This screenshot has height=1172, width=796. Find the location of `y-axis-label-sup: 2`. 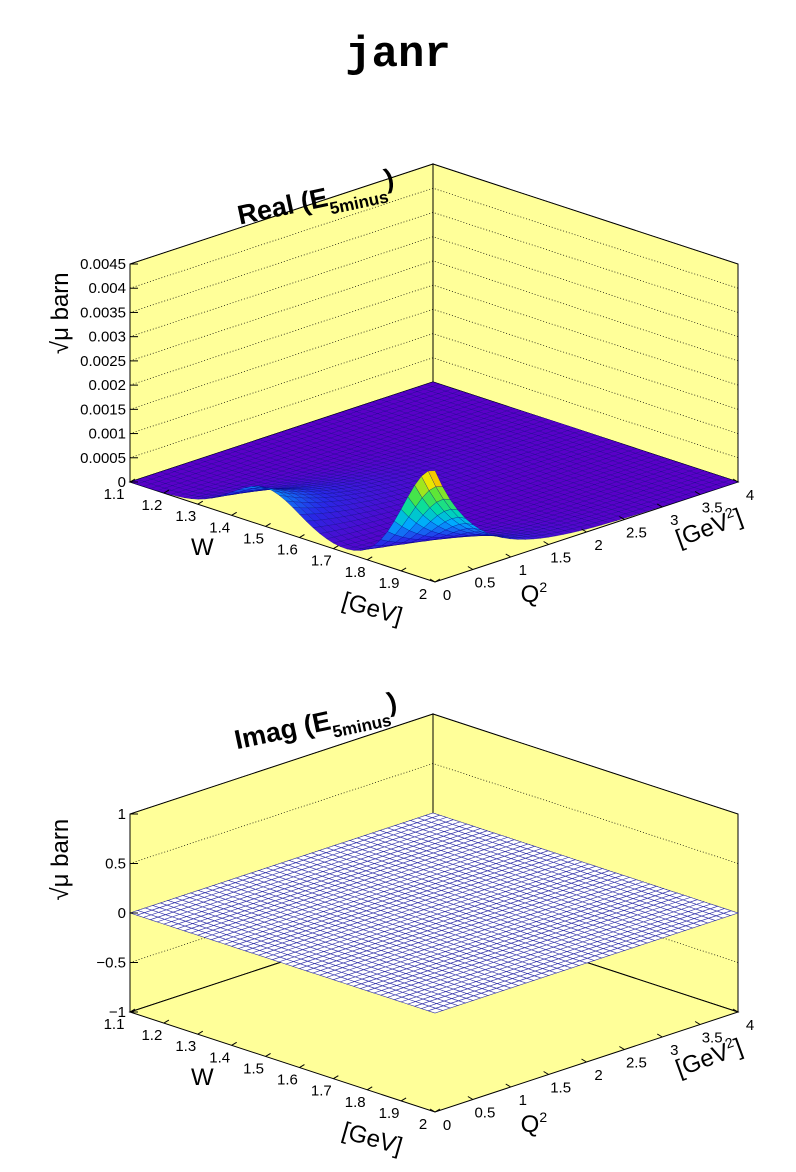

y-axis-label-sup: 2 is located at coordinates (543, 1117).